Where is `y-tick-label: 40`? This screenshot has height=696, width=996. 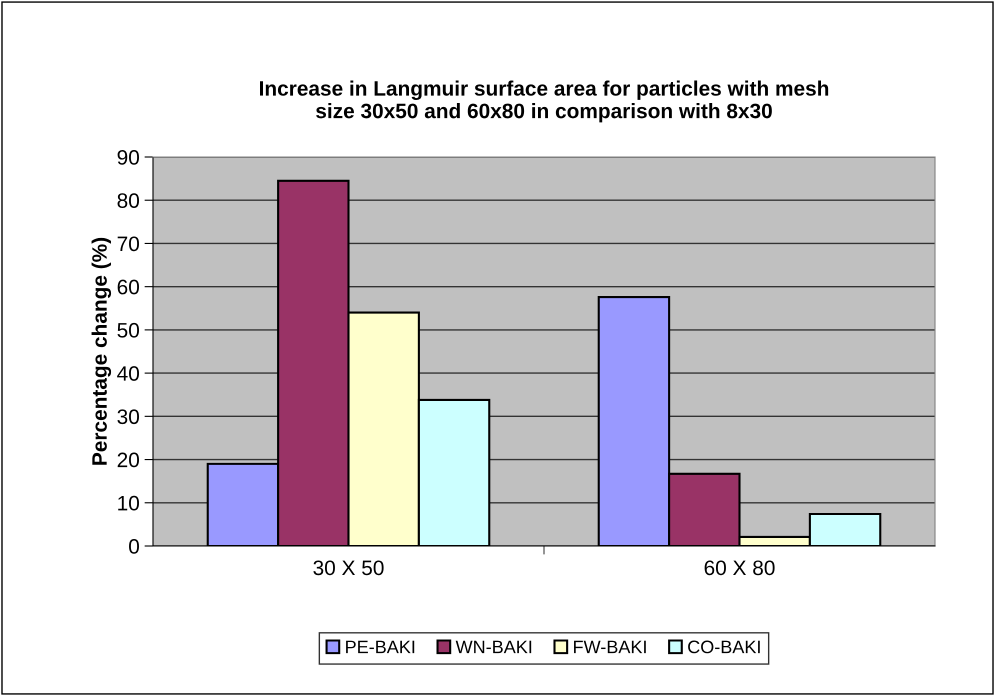
y-tick-label: 40 is located at coordinates (128, 373).